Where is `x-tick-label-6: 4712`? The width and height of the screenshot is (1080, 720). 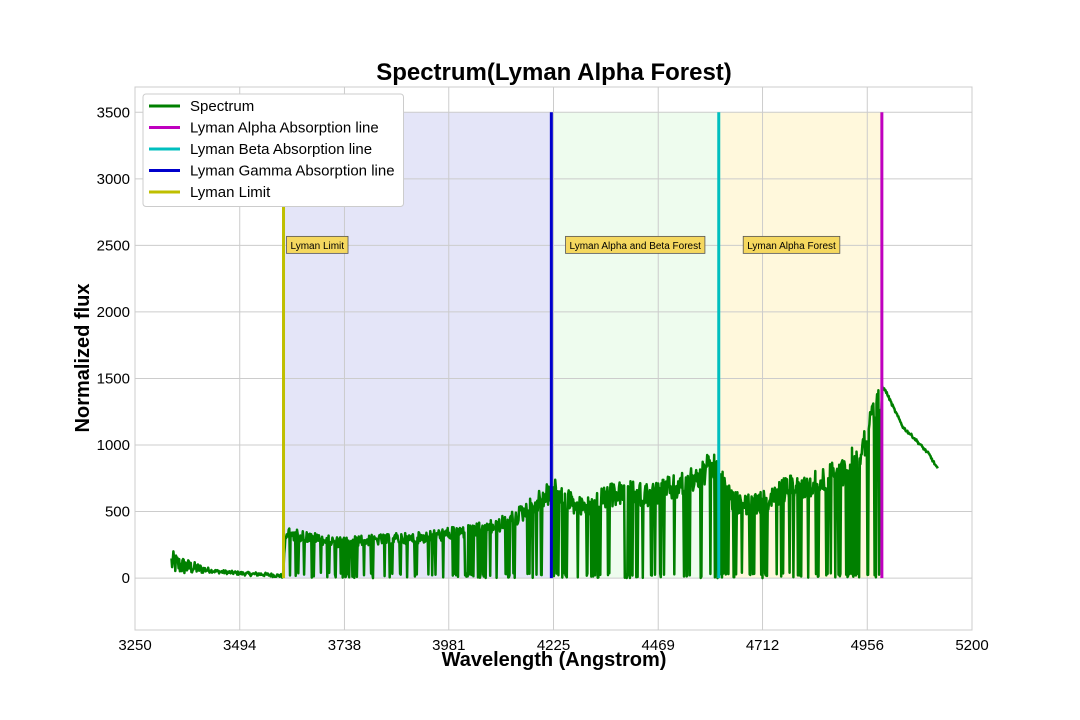 x-tick-label-6: 4712 is located at coordinates (762, 645).